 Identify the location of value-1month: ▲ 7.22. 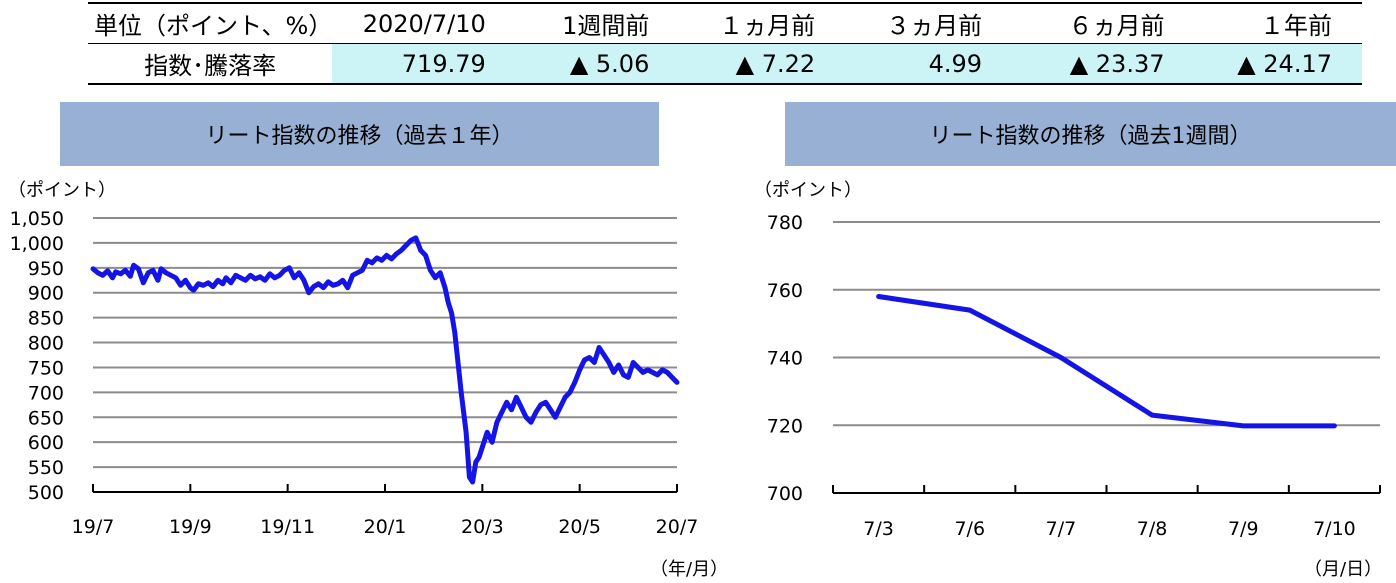
(762, 64).